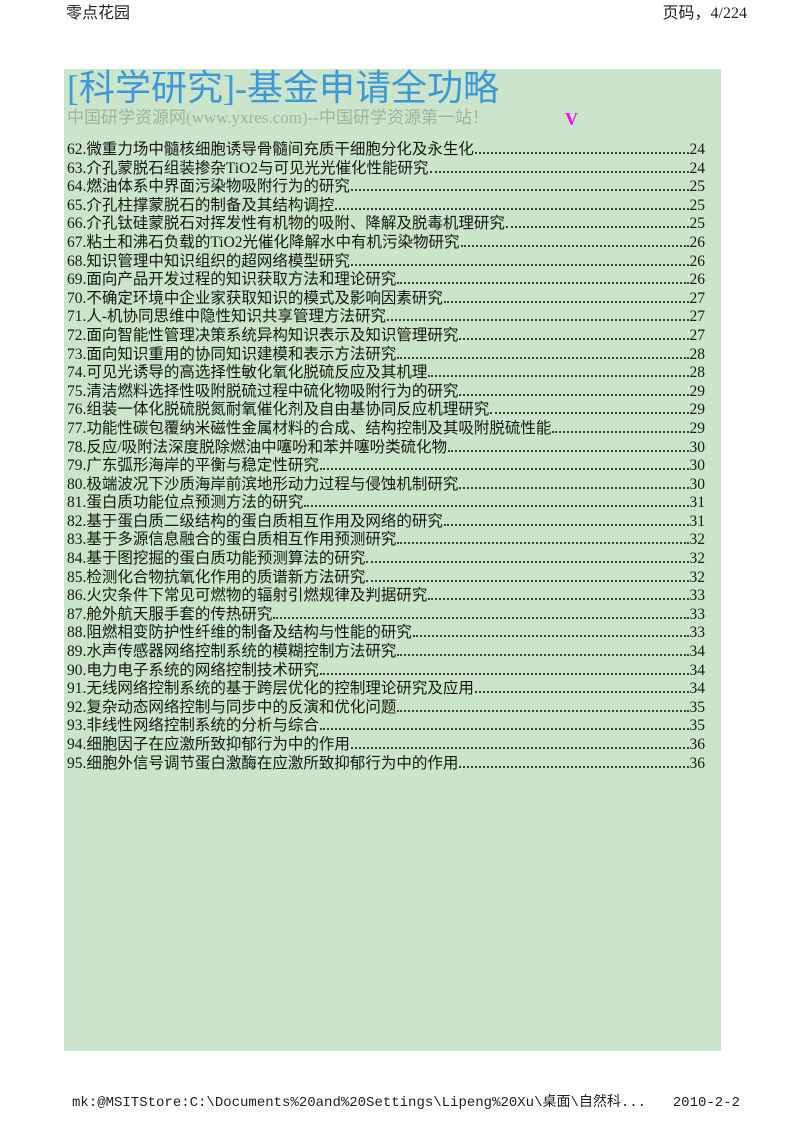 This screenshot has height=1122, width=793. What do you see at coordinates (232, 540) in the screenshot?
I see `toc-entry-label: 83.基于多源信息融合的蛋白质相互作用预测研究` at bounding box center [232, 540].